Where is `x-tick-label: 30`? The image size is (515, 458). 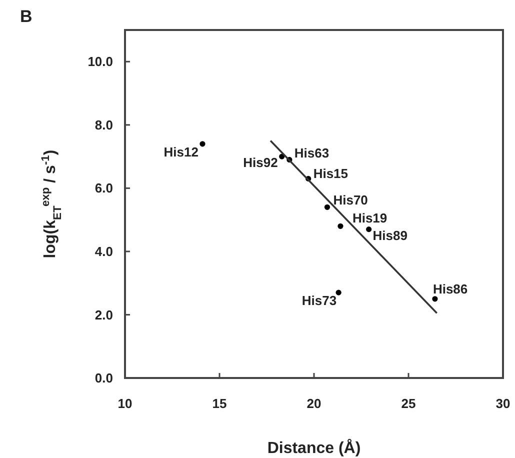
x-tick-label: 30 is located at coordinates (503, 403).